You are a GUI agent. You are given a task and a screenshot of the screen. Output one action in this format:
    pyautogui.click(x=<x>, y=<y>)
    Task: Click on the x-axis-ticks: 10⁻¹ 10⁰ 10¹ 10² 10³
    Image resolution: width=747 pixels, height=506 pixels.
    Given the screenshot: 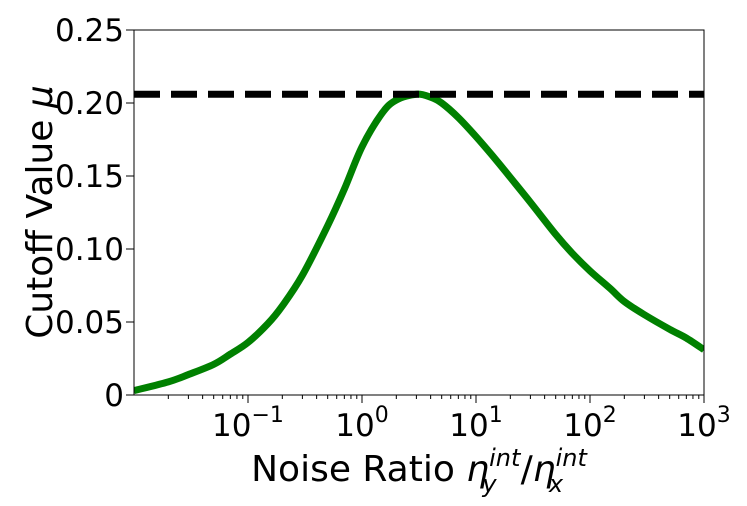 What is the action you would take?
    pyautogui.click(x=449, y=419)
    